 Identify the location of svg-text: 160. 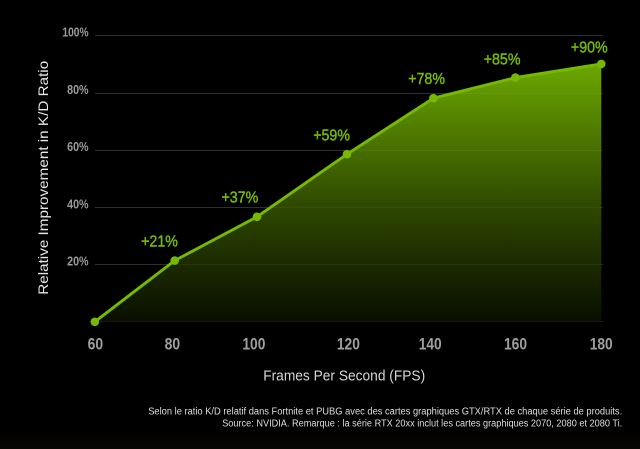
(515, 345).